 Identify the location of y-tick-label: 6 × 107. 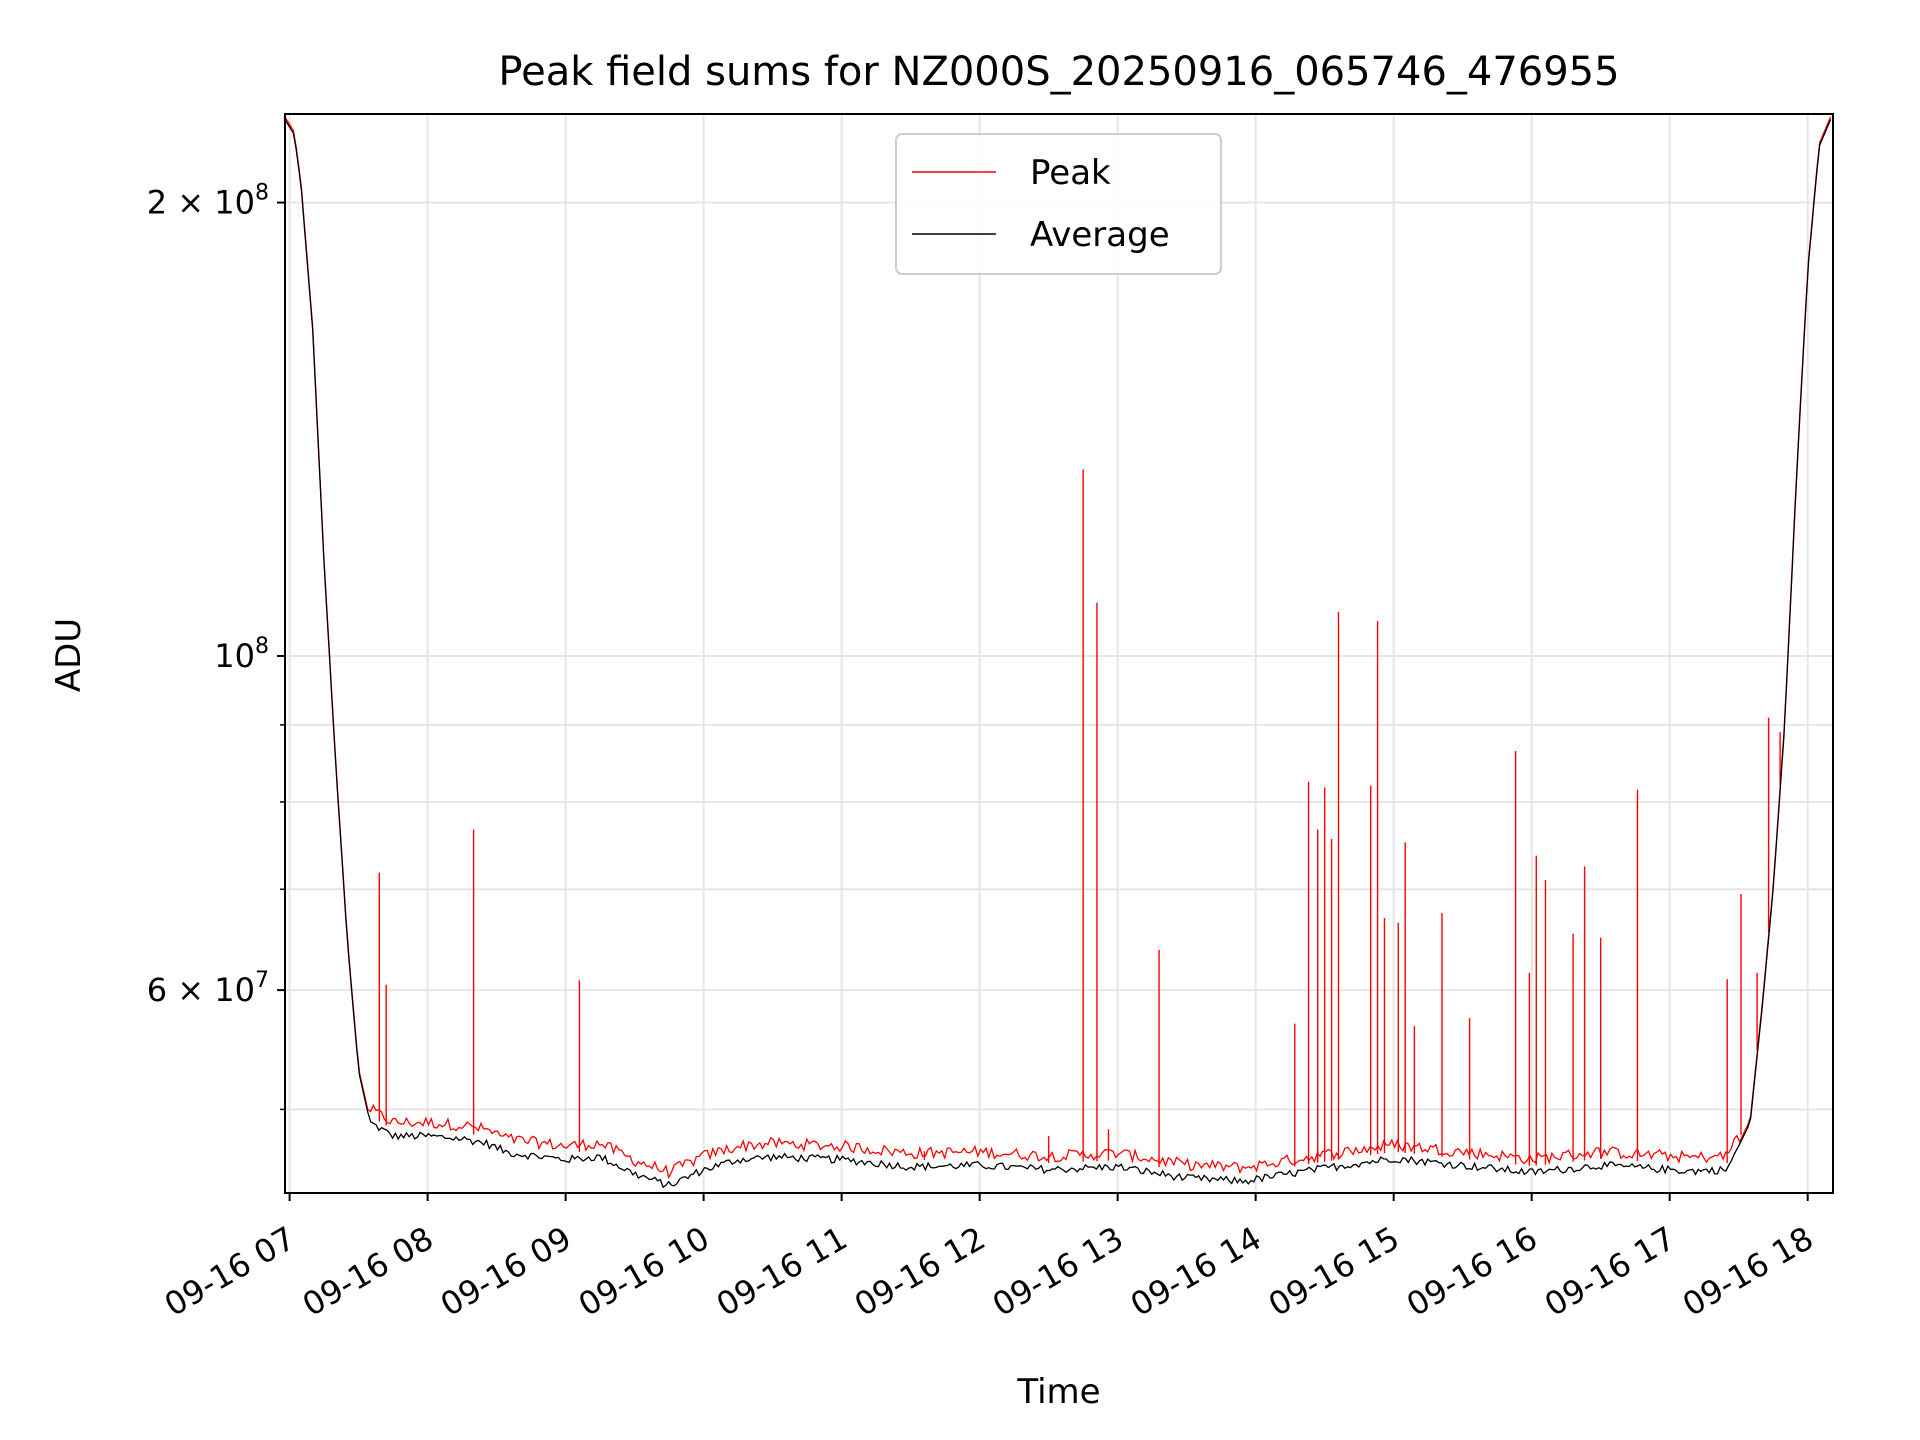
(208, 988).